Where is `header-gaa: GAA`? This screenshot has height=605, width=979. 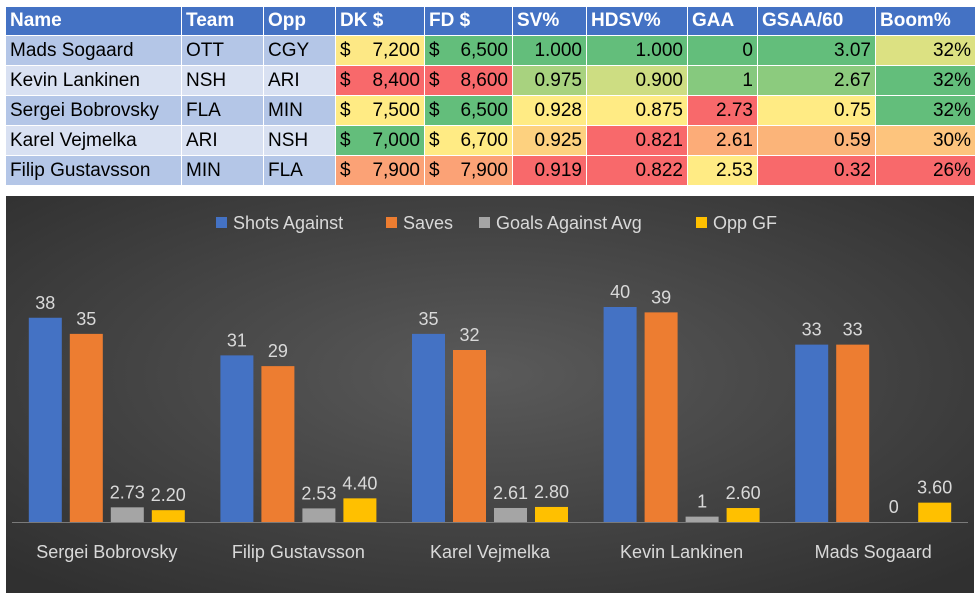 header-gaa: GAA is located at coordinates (722, 21).